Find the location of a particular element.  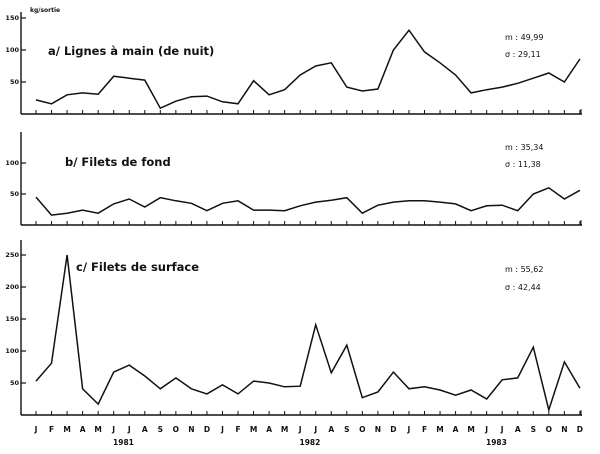

panel-c-mean-stat: m : 55,62 is located at coordinates (524, 269).